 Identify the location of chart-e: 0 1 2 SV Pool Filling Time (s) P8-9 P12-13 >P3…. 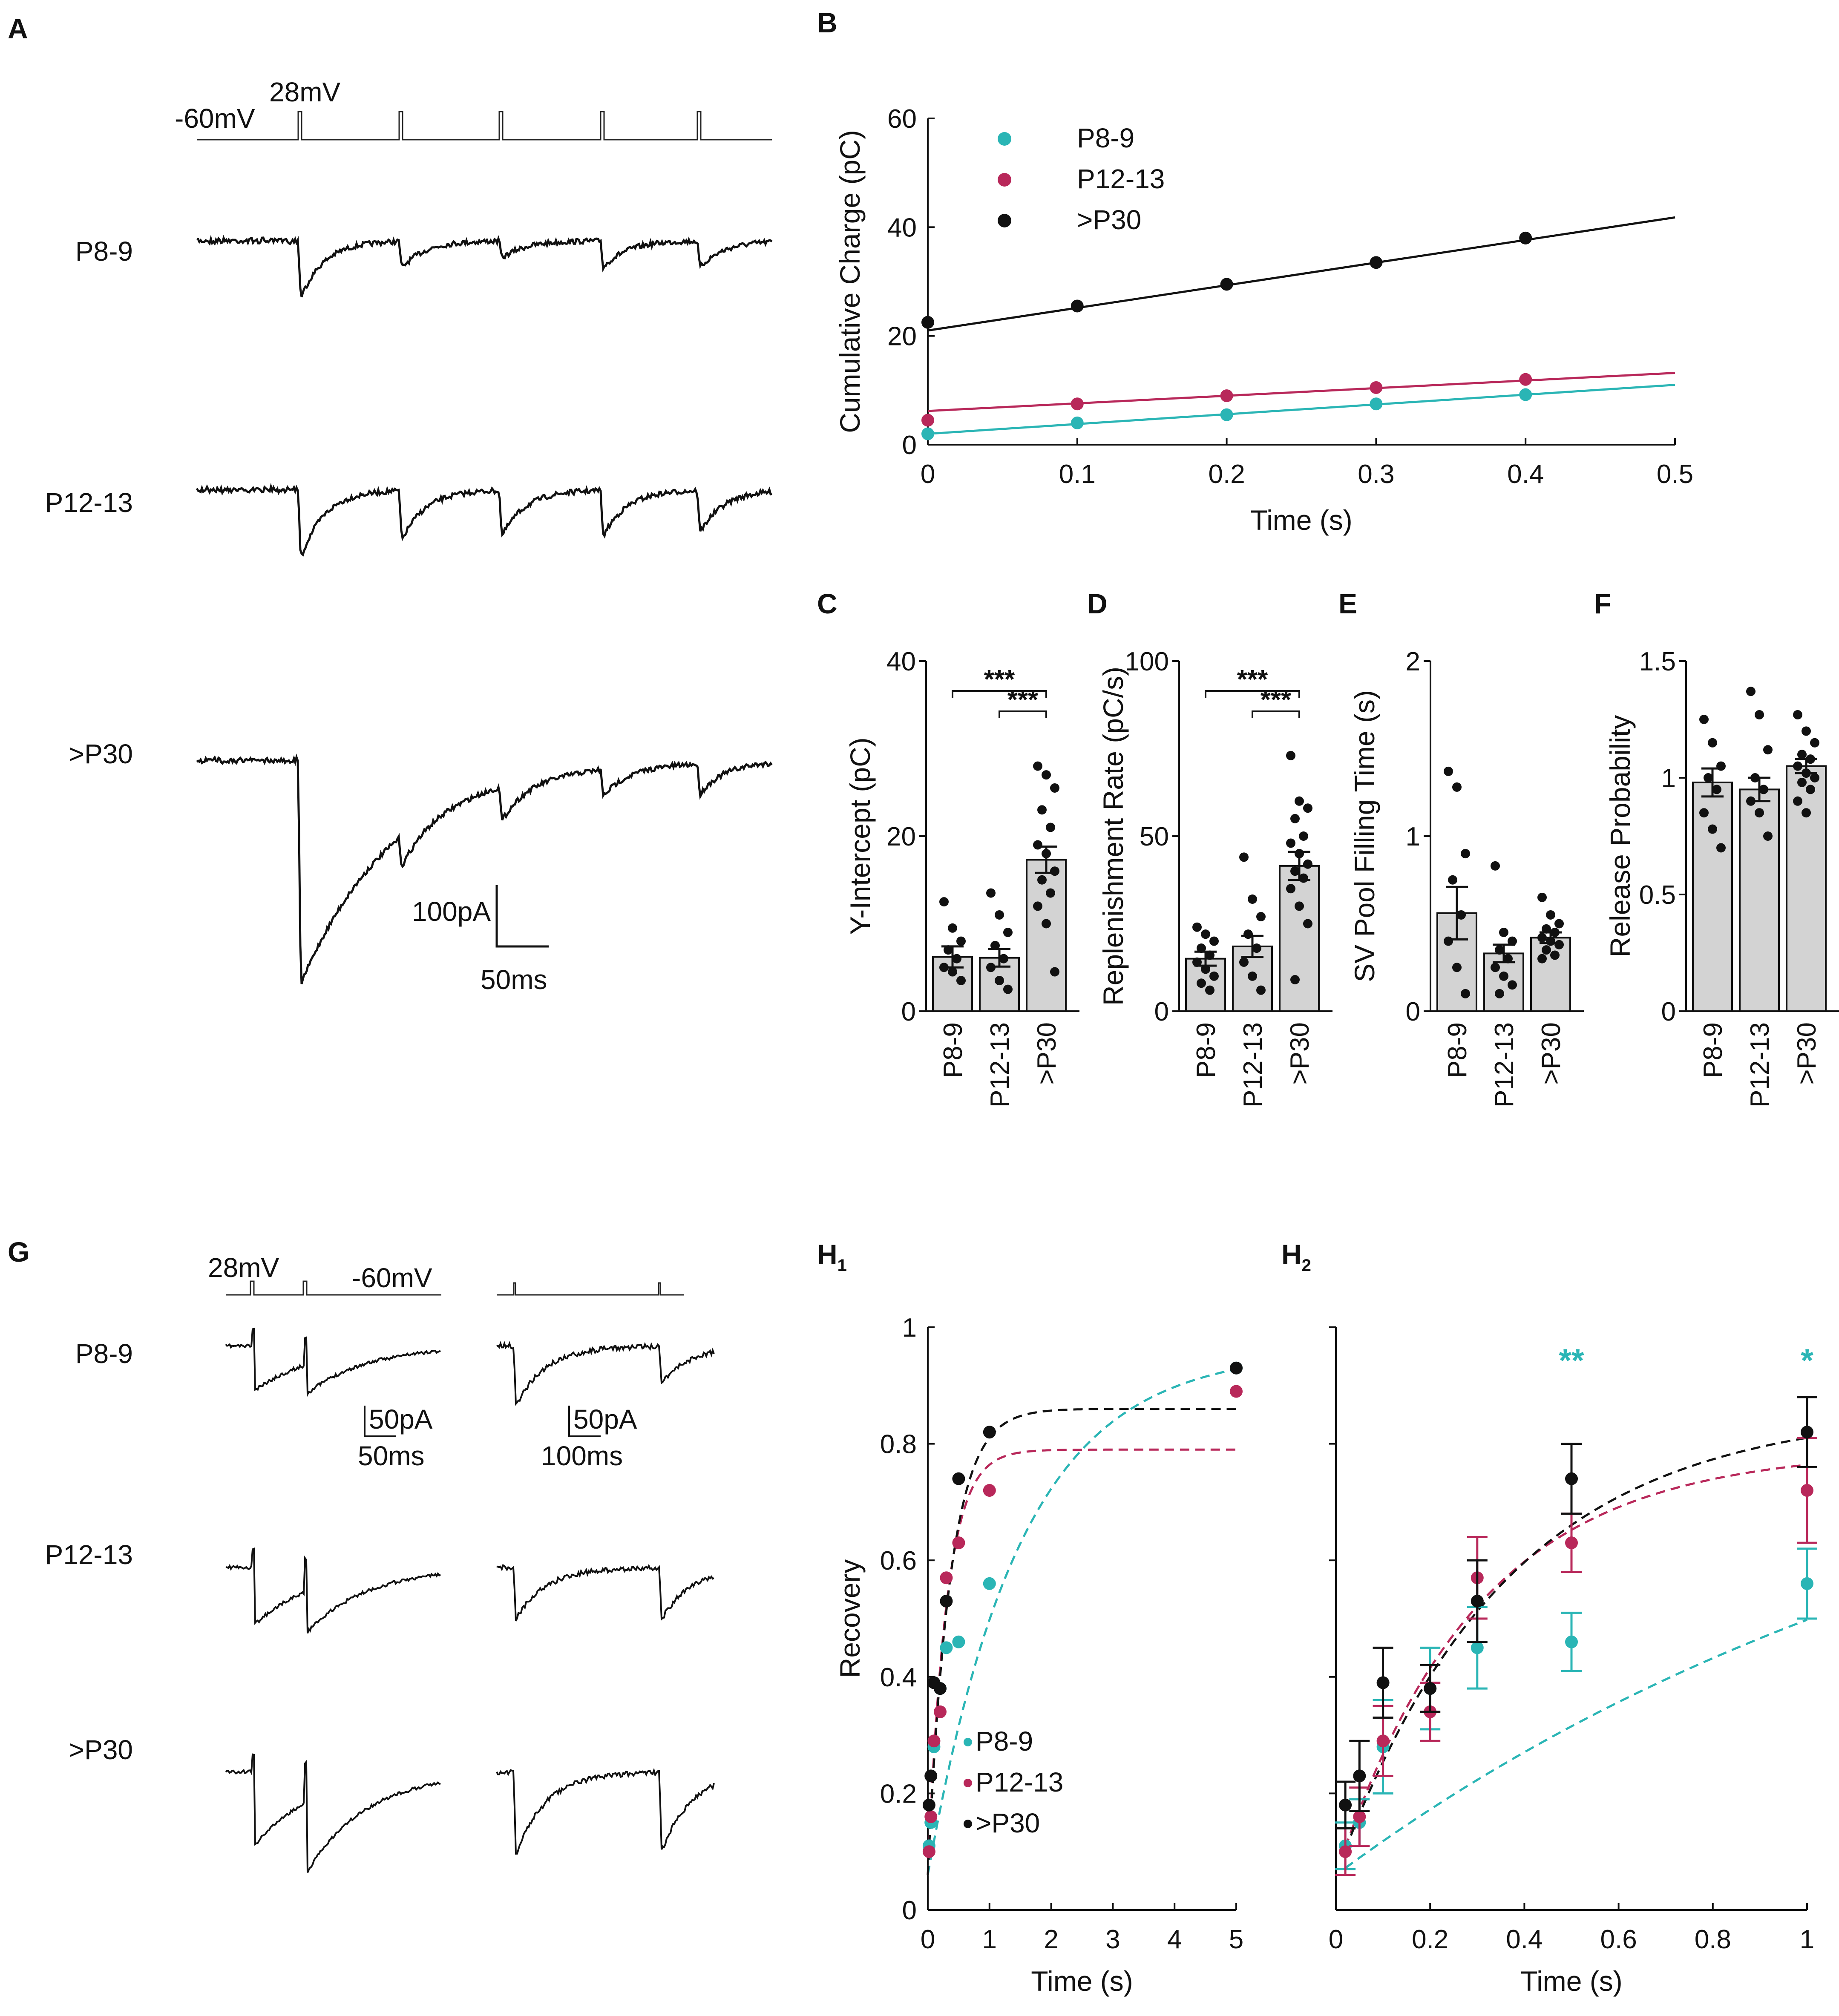
(1466, 877).